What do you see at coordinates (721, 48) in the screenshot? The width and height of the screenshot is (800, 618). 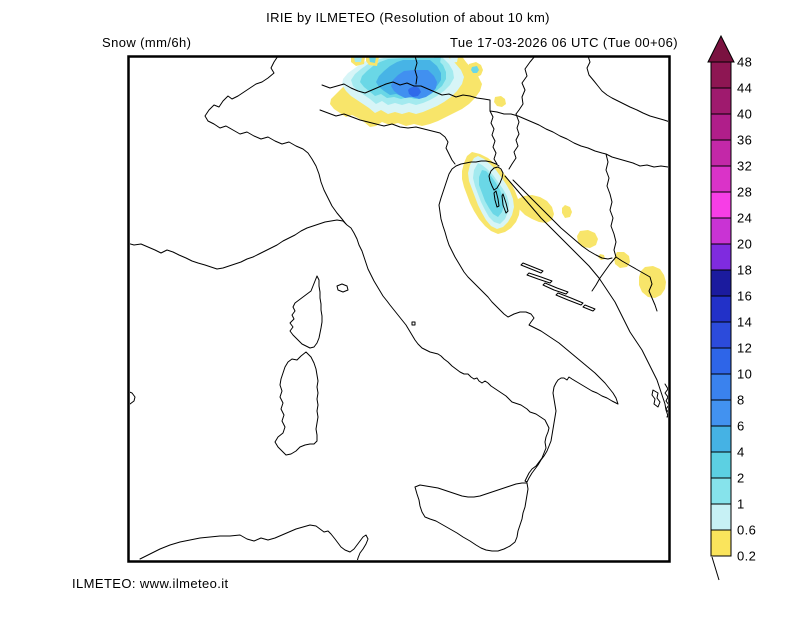 I see `legend-overflow-arrow` at bounding box center [721, 48].